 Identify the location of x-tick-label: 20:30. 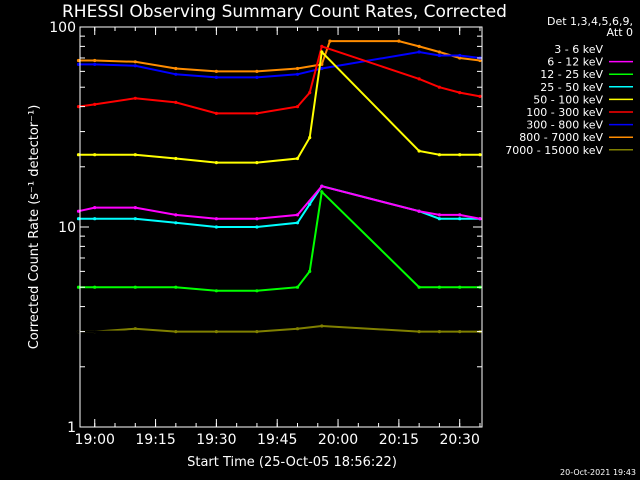
(460, 440).